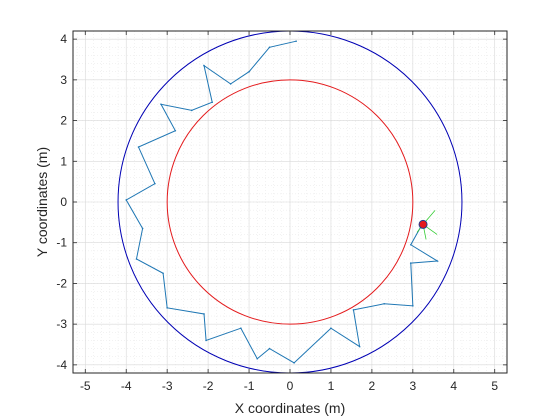 This screenshot has height=420, width=560. I want to click on y-tick-label: 4, so click(63, 39).